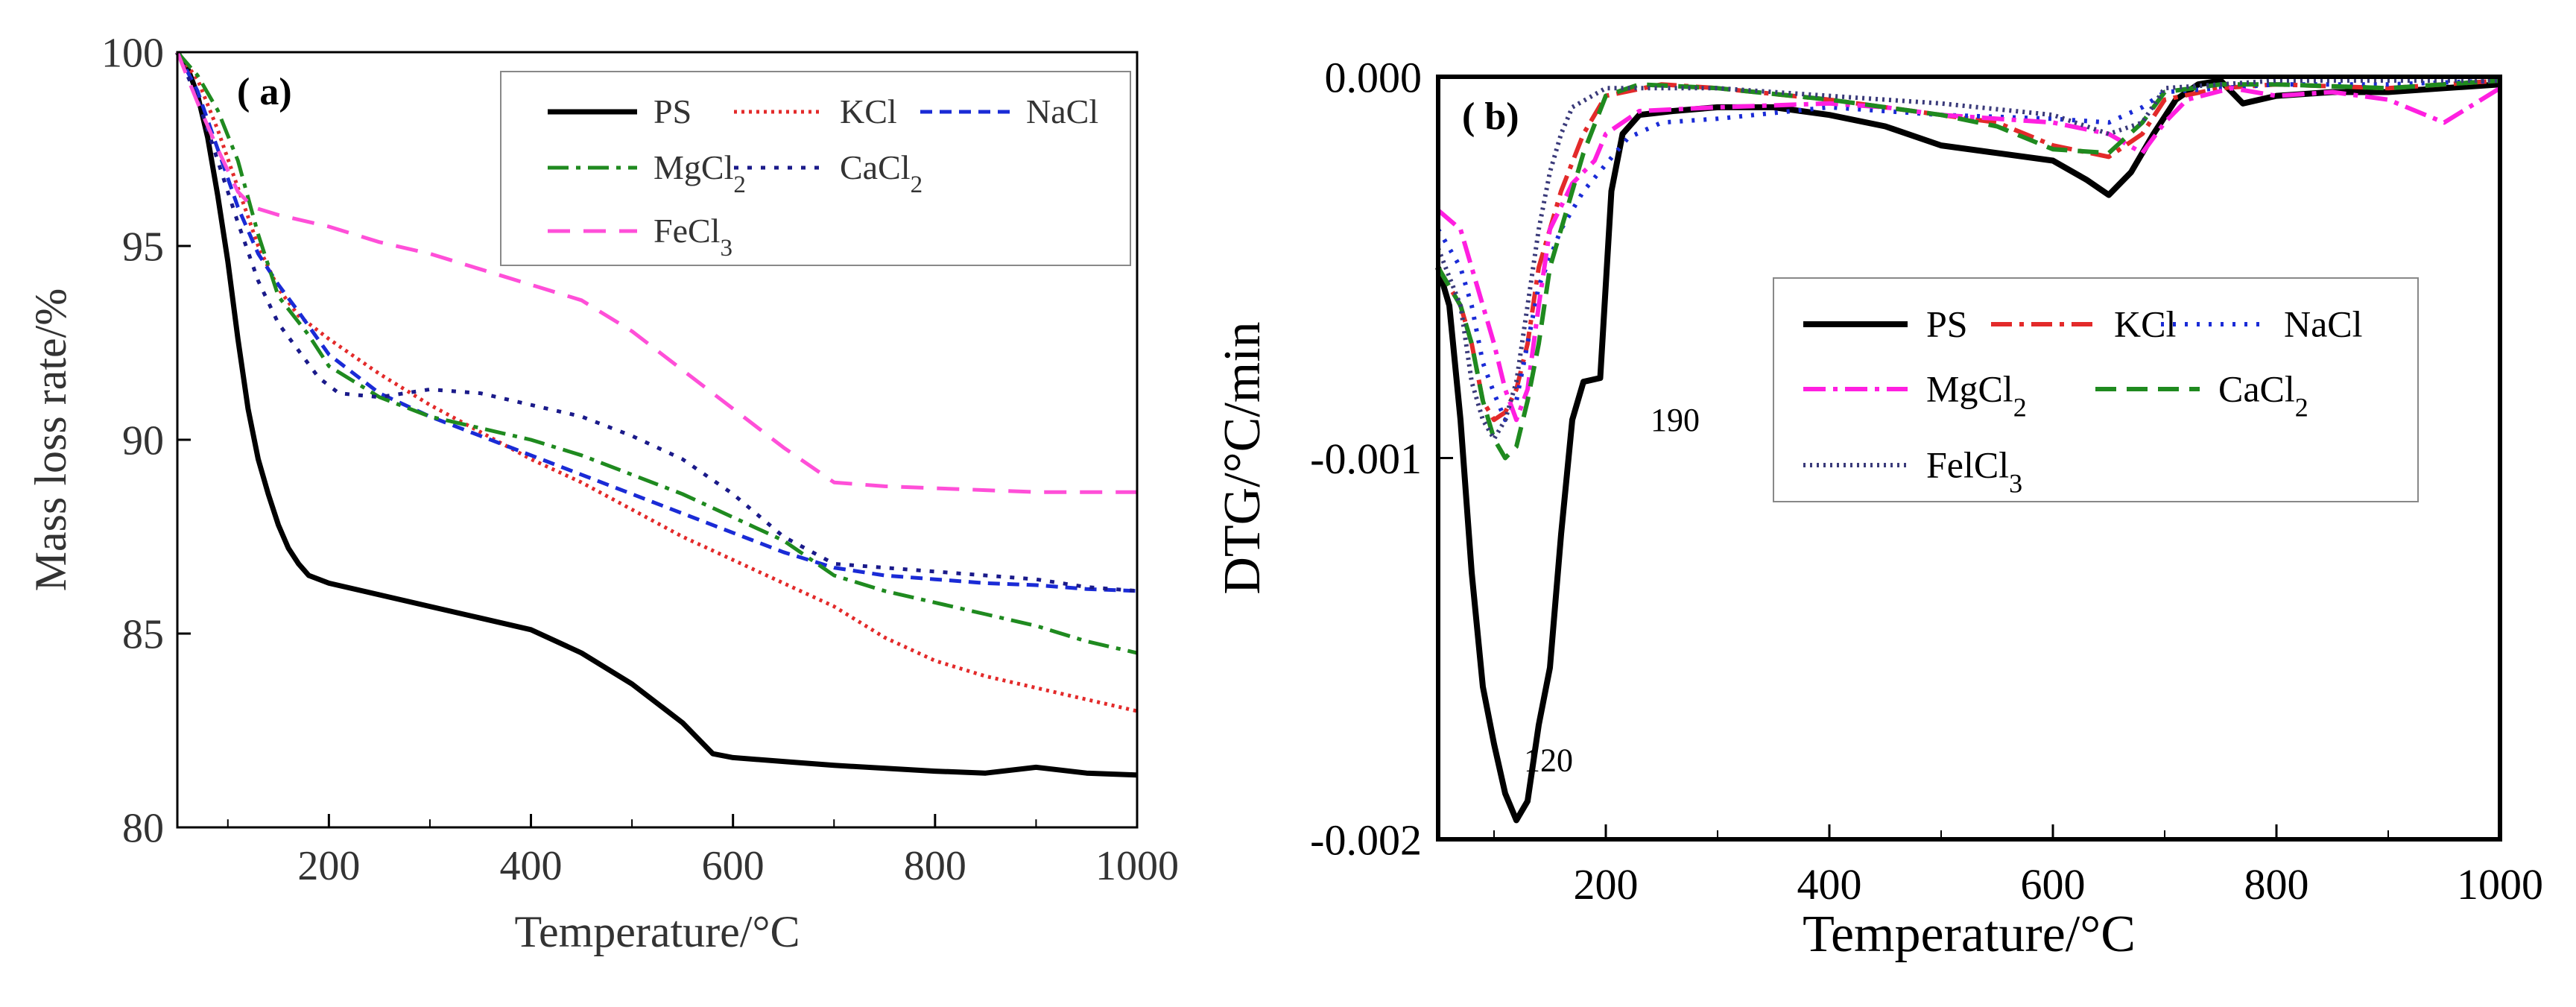  What do you see at coordinates (2500, 884) in the screenshot?
I see `b-x-tick-label: 1000` at bounding box center [2500, 884].